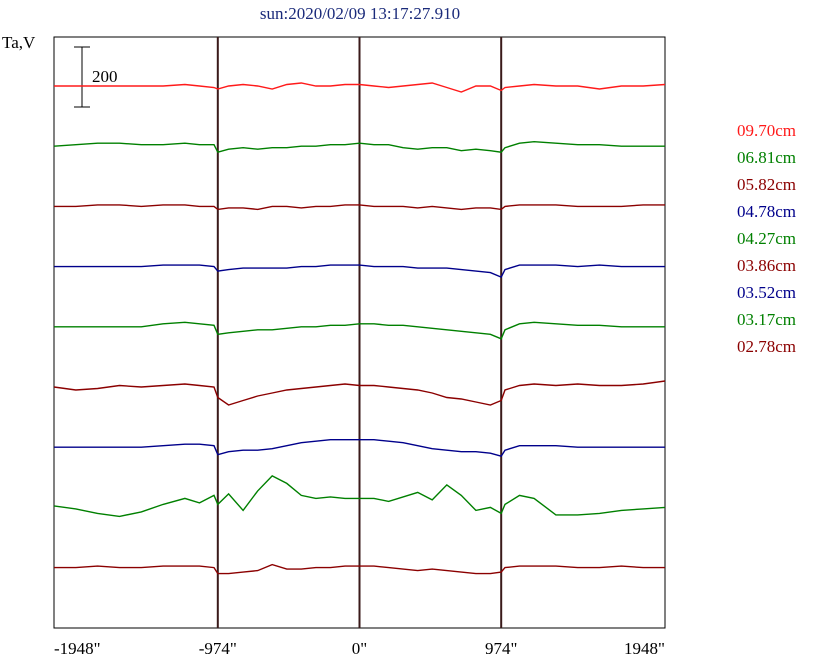 Image resolution: width=813 pixels, height=662 pixels. I want to click on legend-entry-7: 03.17cm, so click(766, 319).